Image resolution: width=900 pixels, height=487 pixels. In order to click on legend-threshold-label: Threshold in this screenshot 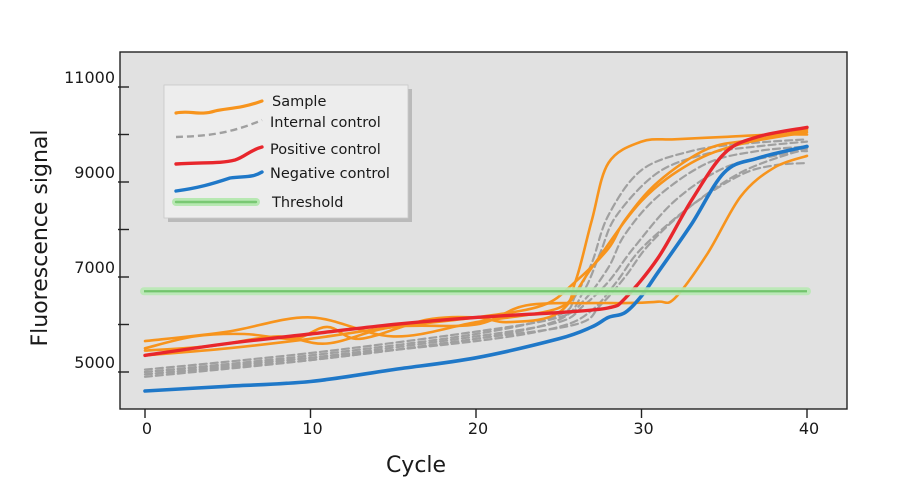, I will do `click(307, 203)`.